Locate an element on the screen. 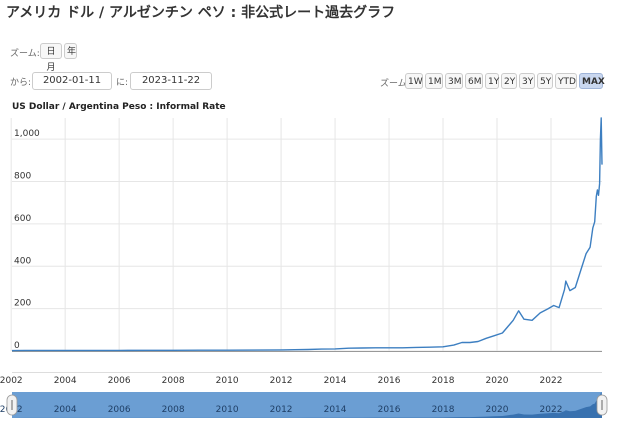  x-tick-label: 2004 is located at coordinates (65, 381).